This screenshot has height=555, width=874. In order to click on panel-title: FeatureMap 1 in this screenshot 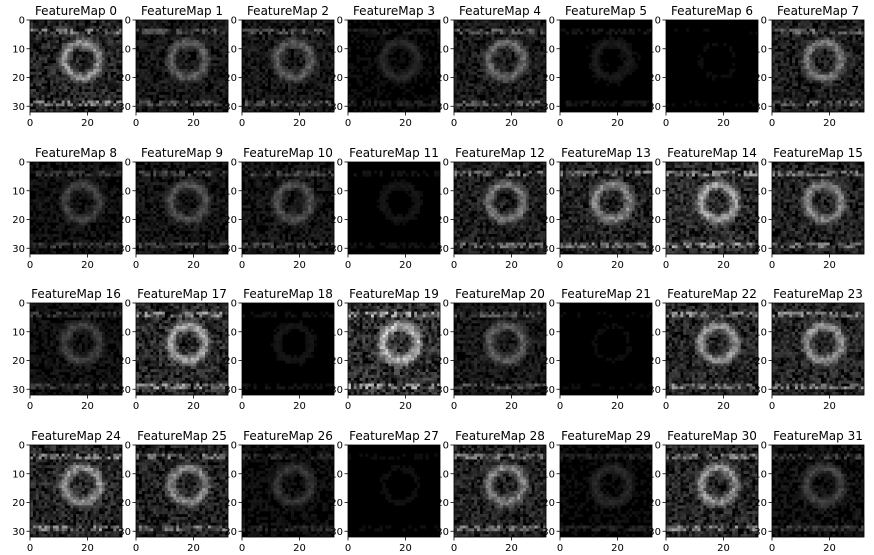, I will do `click(182, 11)`.